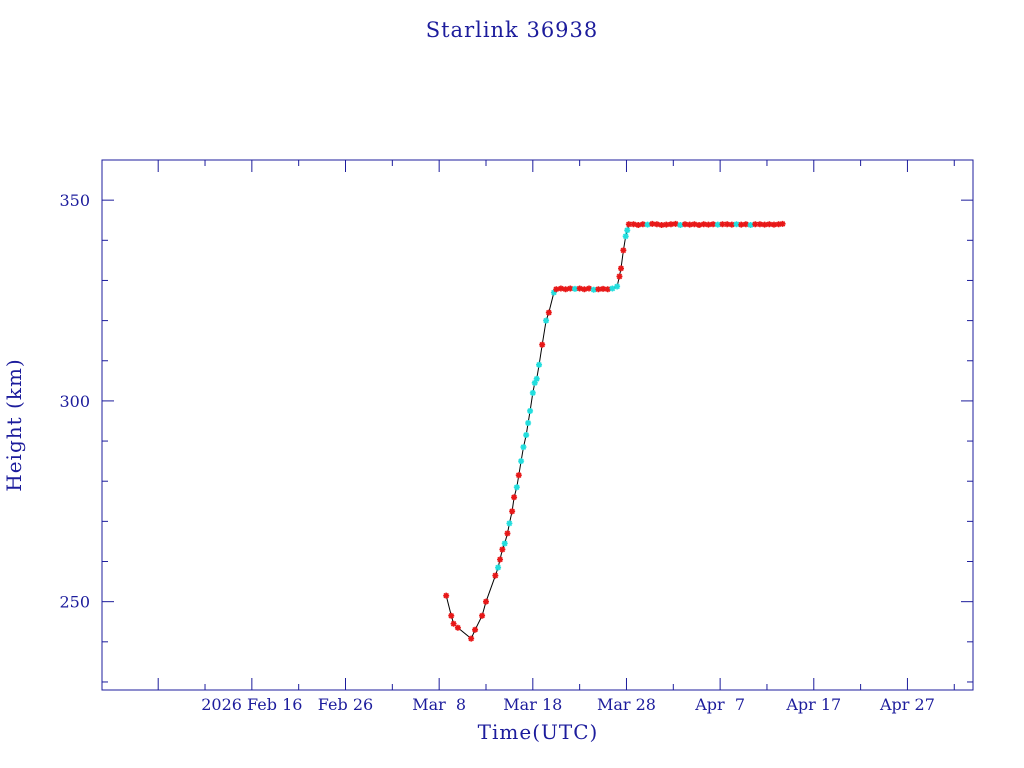 This screenshot has height=768, width=1024. What do you see at coordinates (74, 602) in the screenshot?
I see `y-tick-label: 250` at bounding box center [74, 602].